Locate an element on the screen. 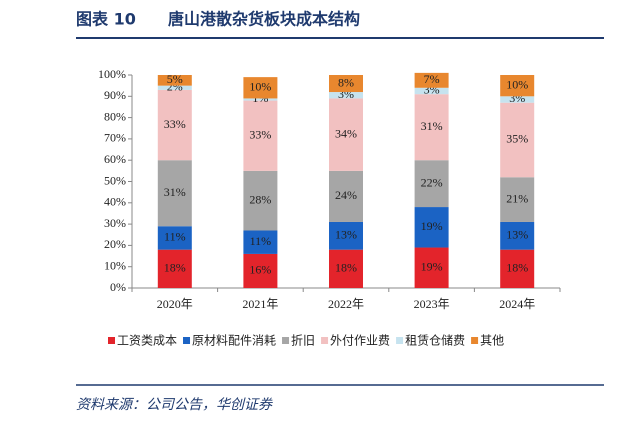 This screenshot has width=620, height=424. legend-label: 外付作业费 is located at coordinates (360, 341).